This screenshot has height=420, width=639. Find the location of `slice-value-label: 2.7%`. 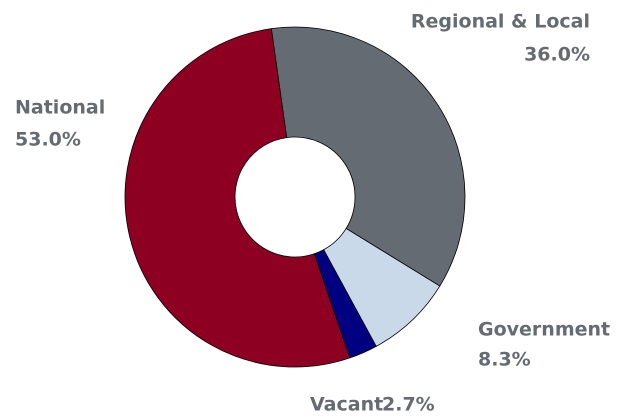

slice-value-label: 2.7% is located at coordinates (408, 405).